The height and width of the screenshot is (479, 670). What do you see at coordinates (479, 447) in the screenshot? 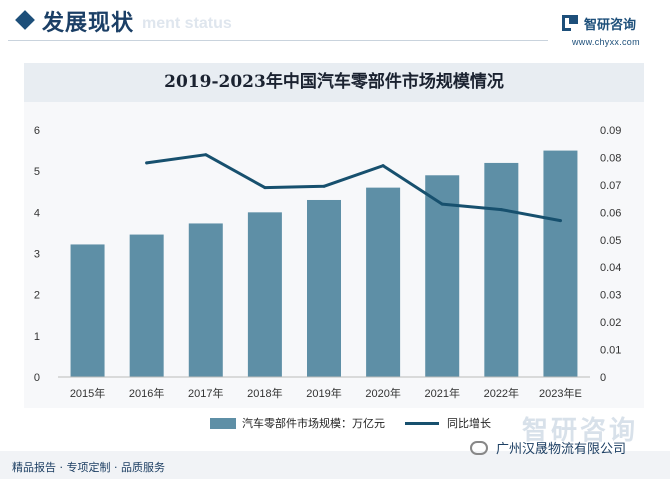
I see `wechat-icon` at bounding box center [479, 447].